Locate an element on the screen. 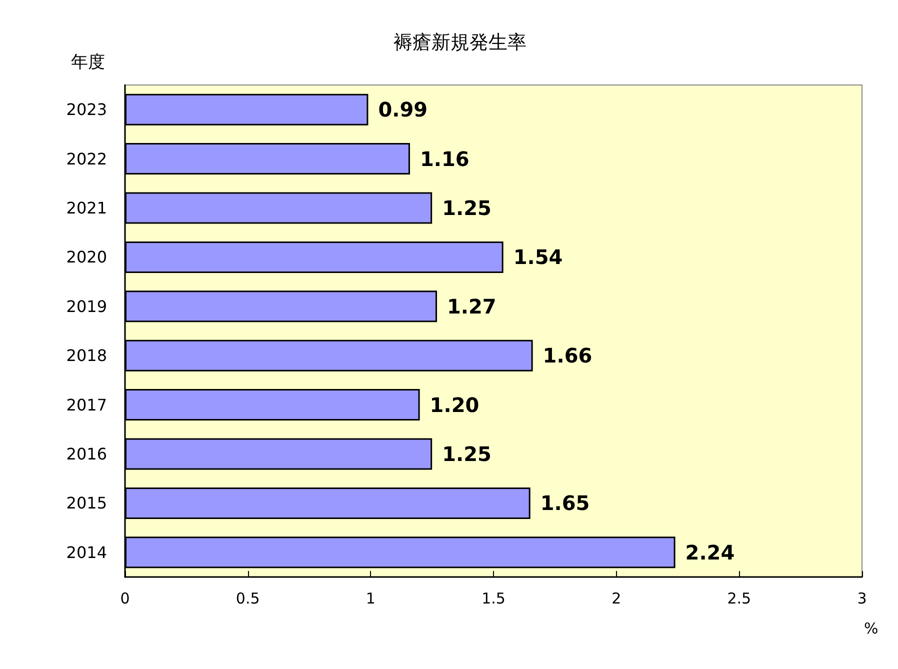 Image resolution: width=898 pixels, height=669 pixels. data-label: 1.20 is located at coordinates (455, 404).